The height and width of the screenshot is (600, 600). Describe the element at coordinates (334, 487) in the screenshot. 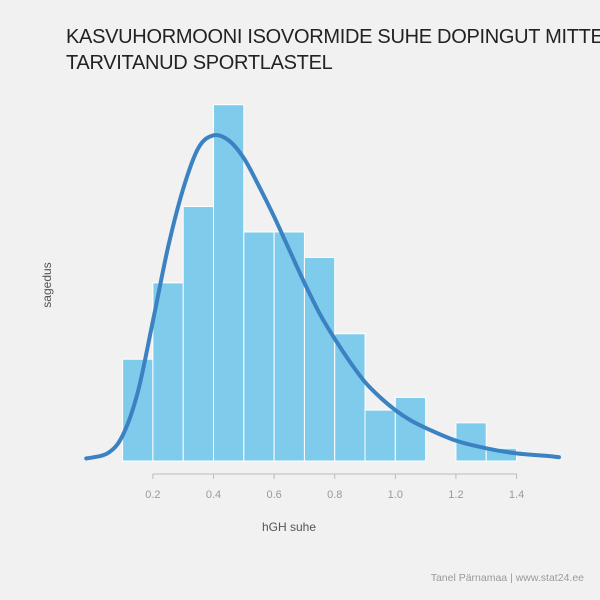

I see `x-axis-ticks: 0.2 0.4 0.6 0.8 1.0 1.2 1.4` at that location.